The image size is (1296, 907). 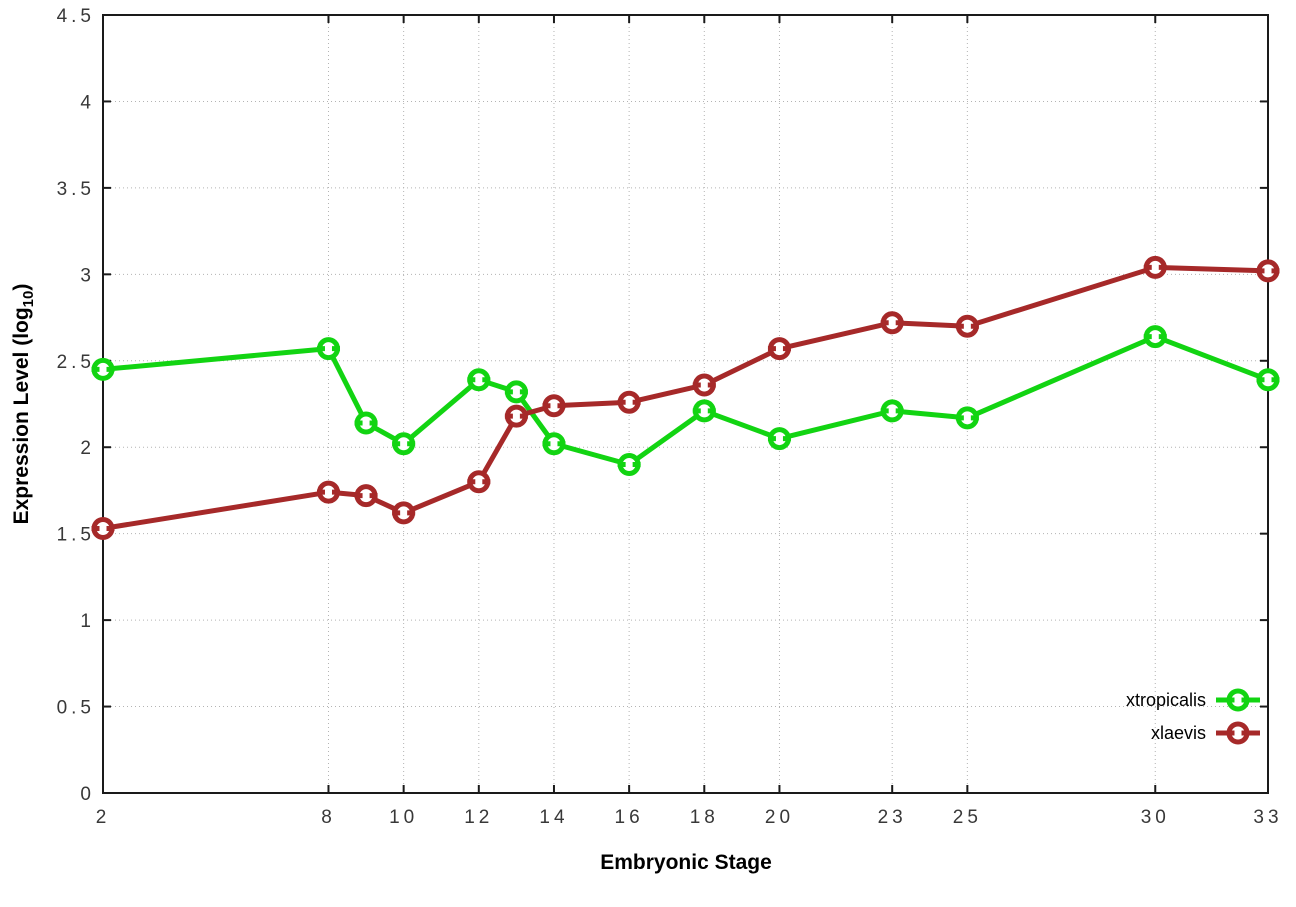 I want to click on y-axis-title-main: Expression Level (log, so click(x=21, y=415).